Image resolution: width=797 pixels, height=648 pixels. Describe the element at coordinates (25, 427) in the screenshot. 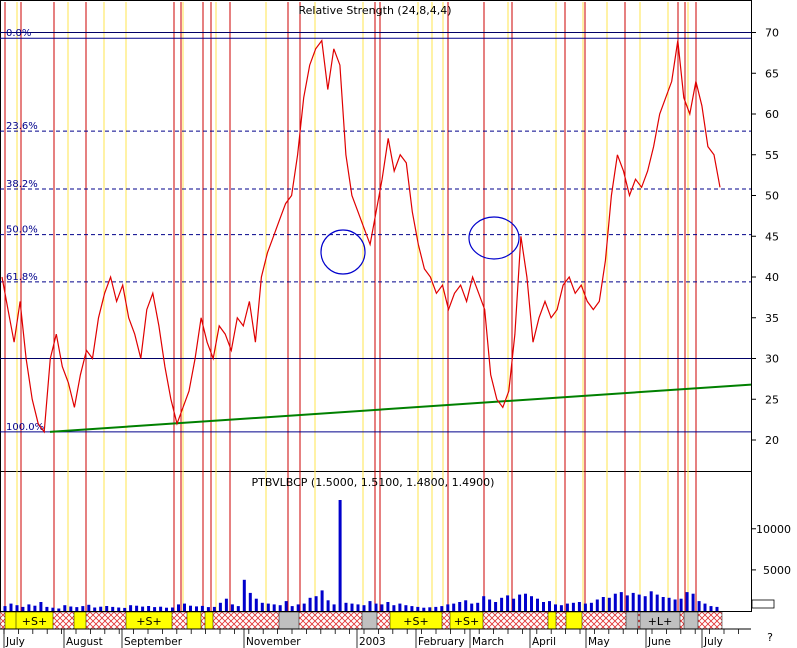

I see `fib-level-label: 100.0%` at that location.